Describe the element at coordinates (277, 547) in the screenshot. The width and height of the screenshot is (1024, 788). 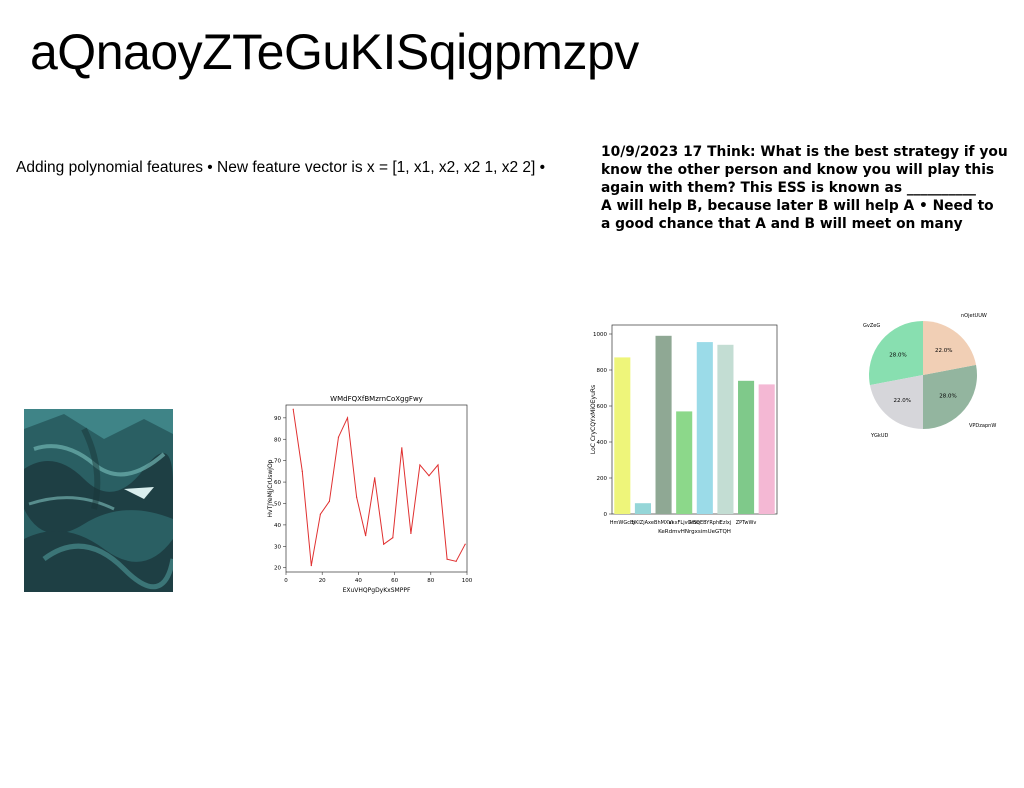
I see `y-tick-label: 30` at that location.